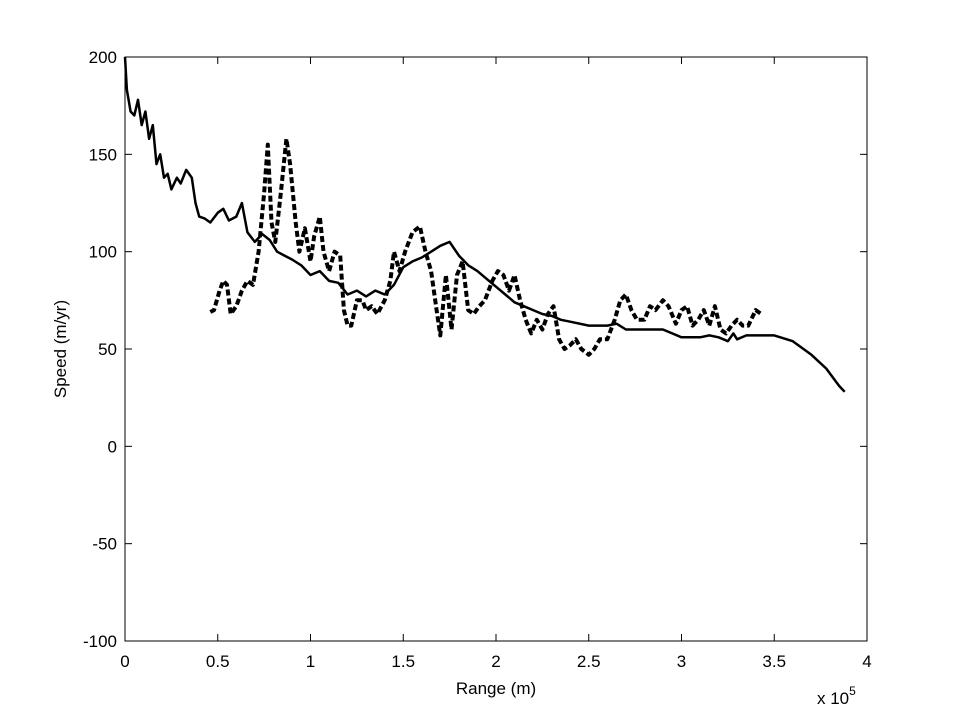 The height and width of the screenshot is (720, 960). What do you see at coordinates (496, 688) in the screenshot?
I see `x-axis-label: Range (m)` at bounding box center [496, 688].